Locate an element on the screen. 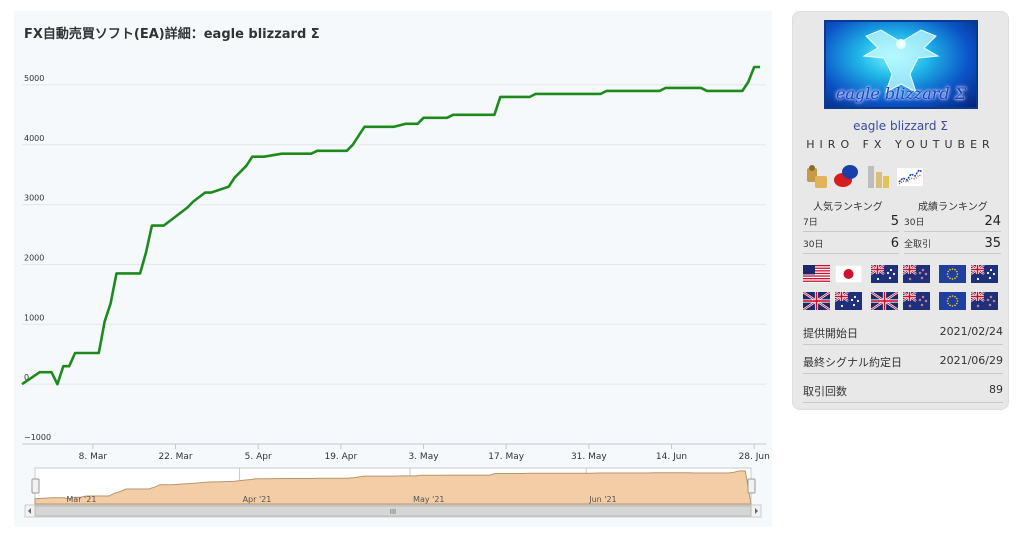 The image size is (1024, 536). navigator-area is located at coordinates (393, 487).